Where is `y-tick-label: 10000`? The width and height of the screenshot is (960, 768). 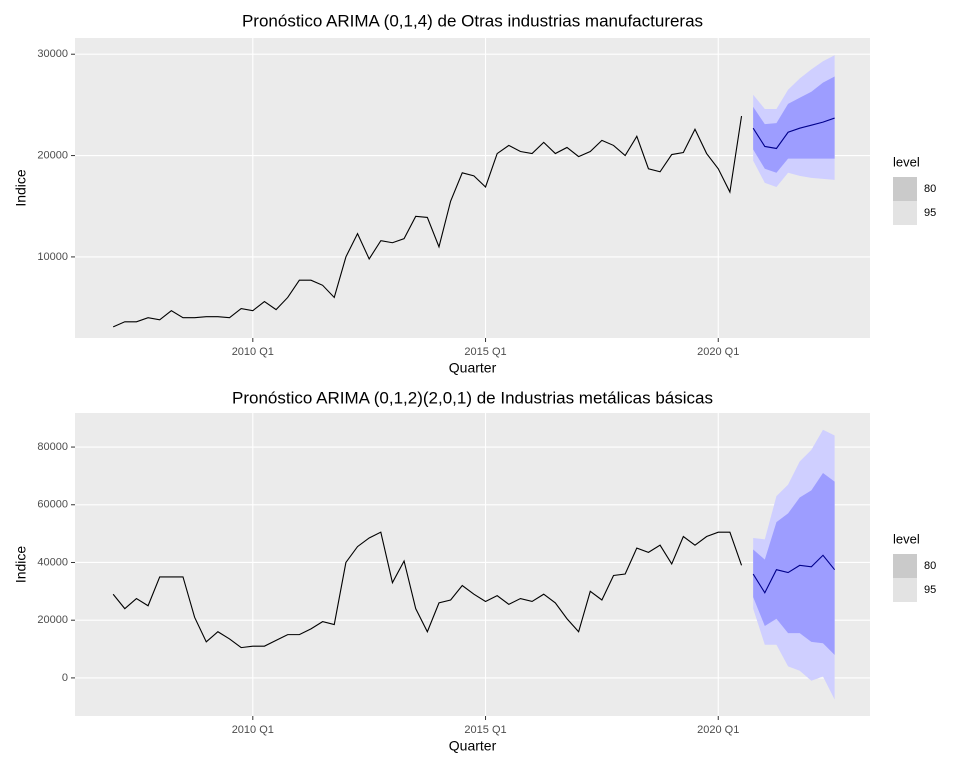 y-tick-label: 10000 is located at coordinates (52, 257).